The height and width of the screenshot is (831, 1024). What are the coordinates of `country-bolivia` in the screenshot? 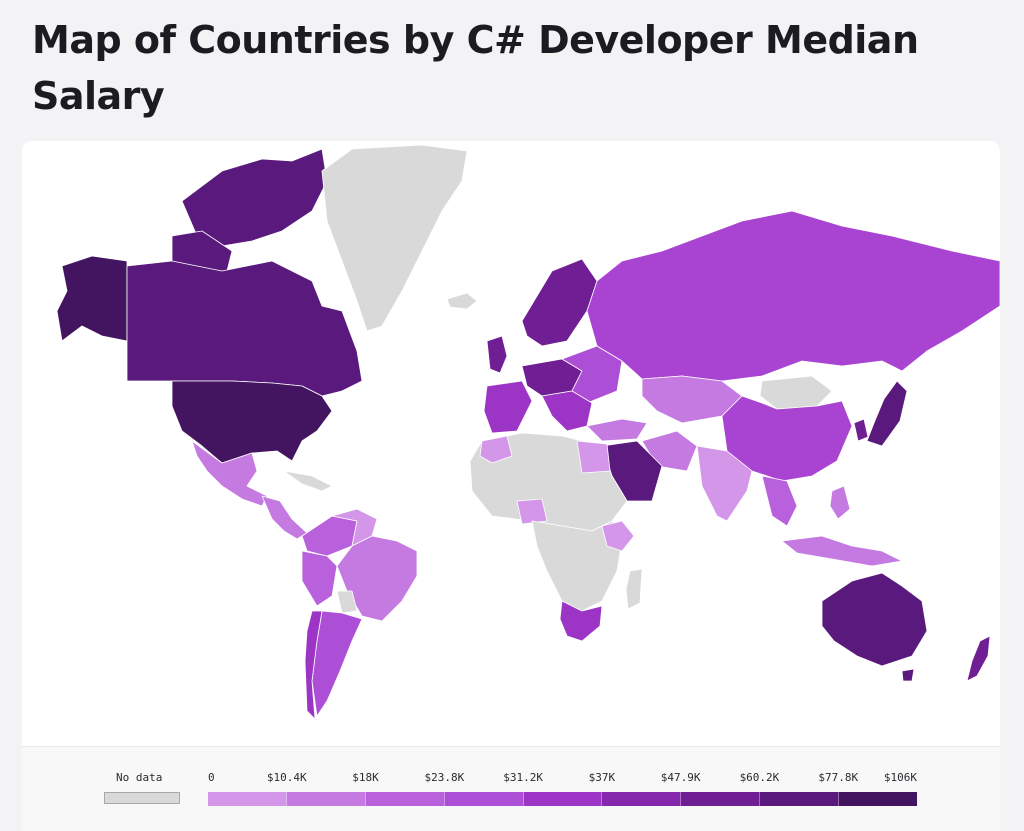 It's located at (347, 602).